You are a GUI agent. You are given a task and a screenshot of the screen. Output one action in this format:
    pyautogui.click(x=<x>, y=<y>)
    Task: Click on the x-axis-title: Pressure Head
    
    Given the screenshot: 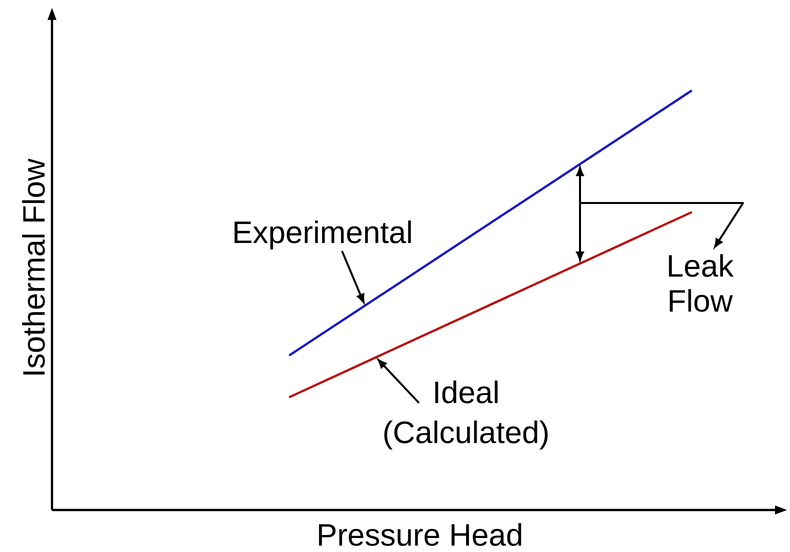 What is the action you would take?
    pyautogui.click(x=420, y=534)
    